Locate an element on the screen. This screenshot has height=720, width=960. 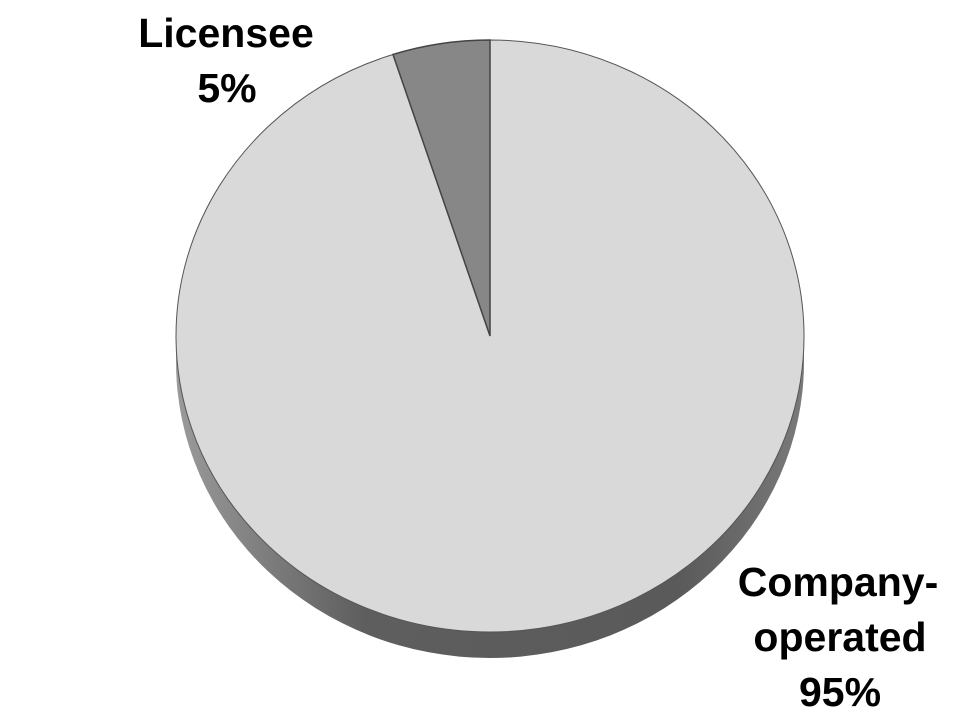
label-company-operated-line1: Company- is located at coordinates (838, 582).